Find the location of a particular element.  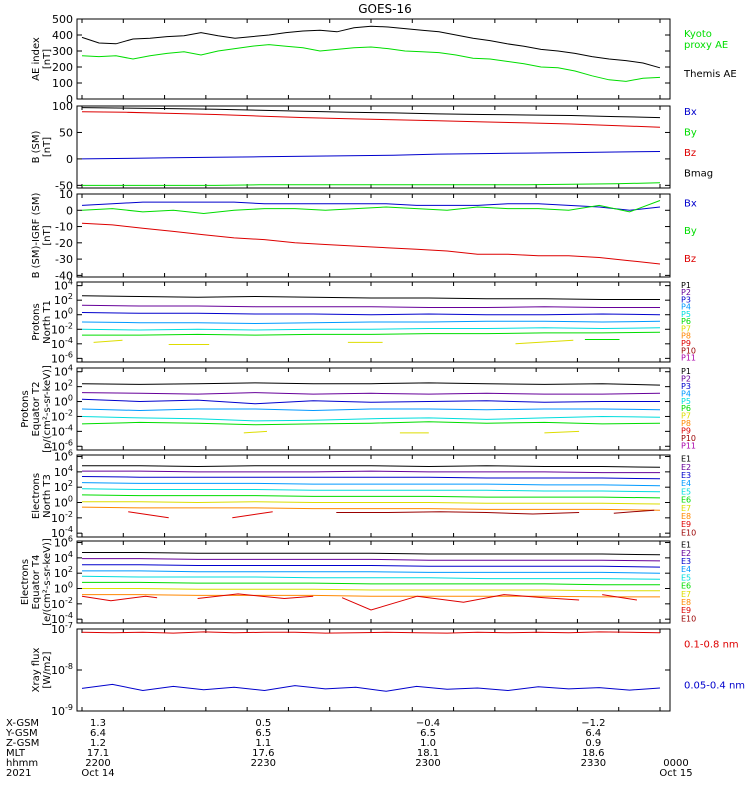

y-tick-label: 10 is located at coordinates (66, 194).